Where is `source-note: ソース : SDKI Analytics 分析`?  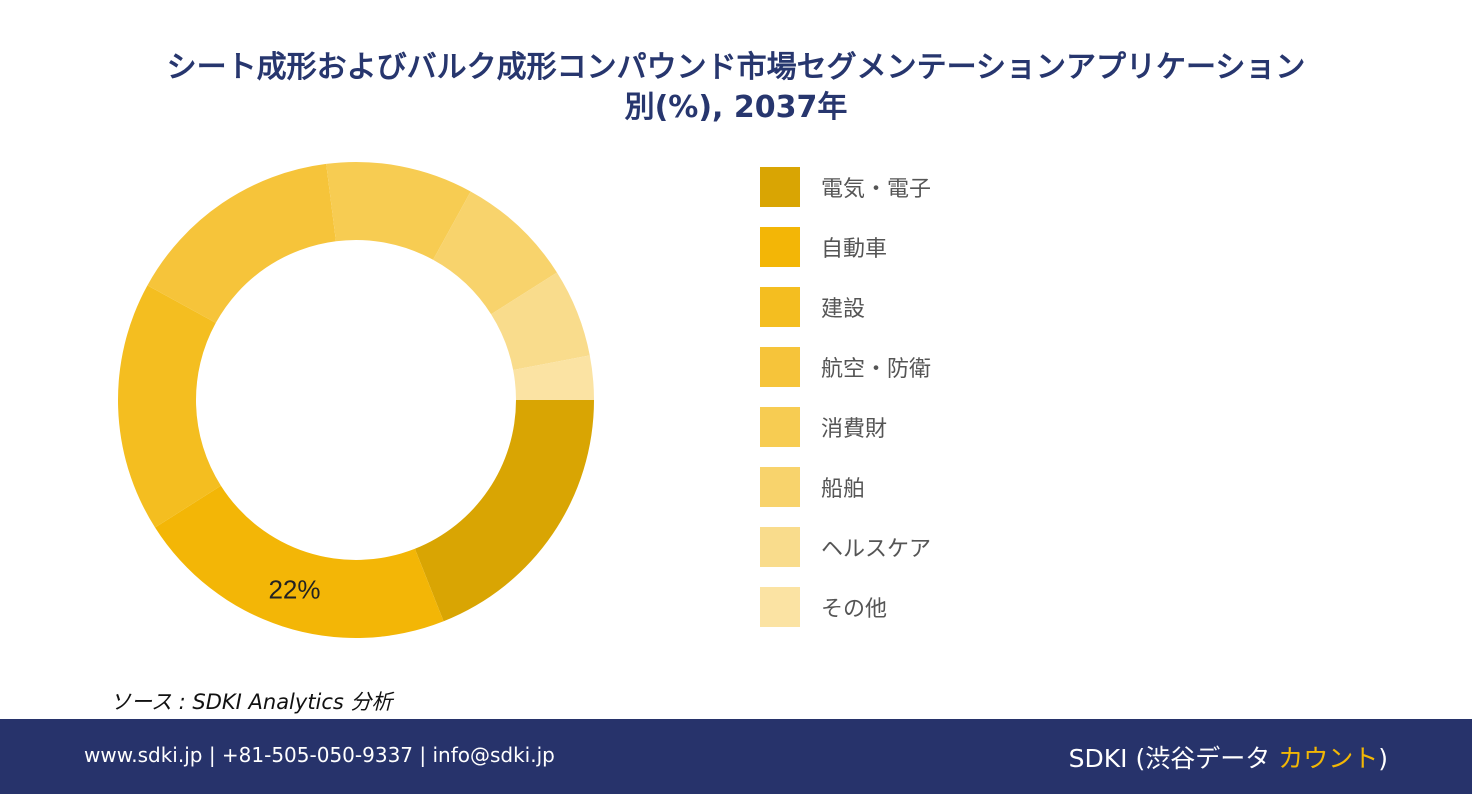 source-note: ソース : SDKI Analytics 分析 is located at coordinates (251, 702).